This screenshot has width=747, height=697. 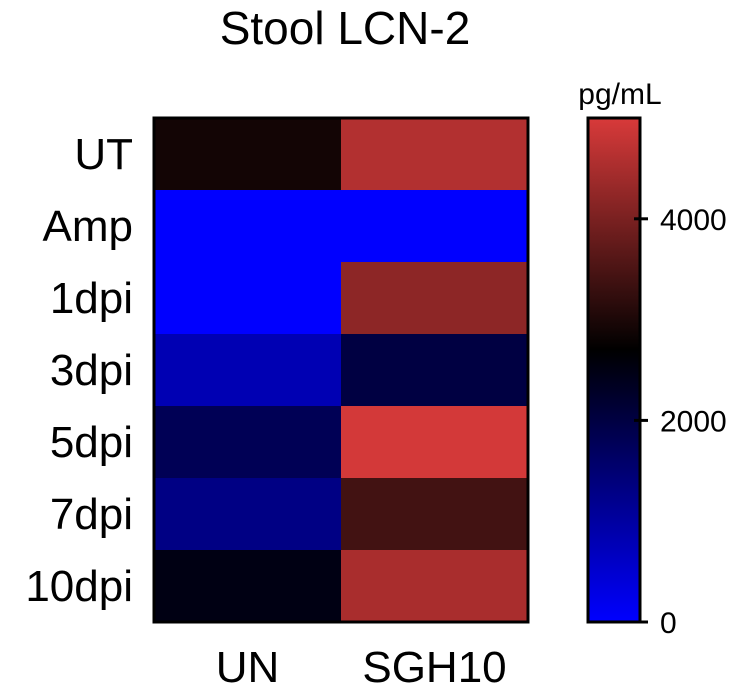 What do you see at coordinates (693, 421) in the screenshot?
I see `colorbar-tick-label: 2000` at bounding box center [693, 421].